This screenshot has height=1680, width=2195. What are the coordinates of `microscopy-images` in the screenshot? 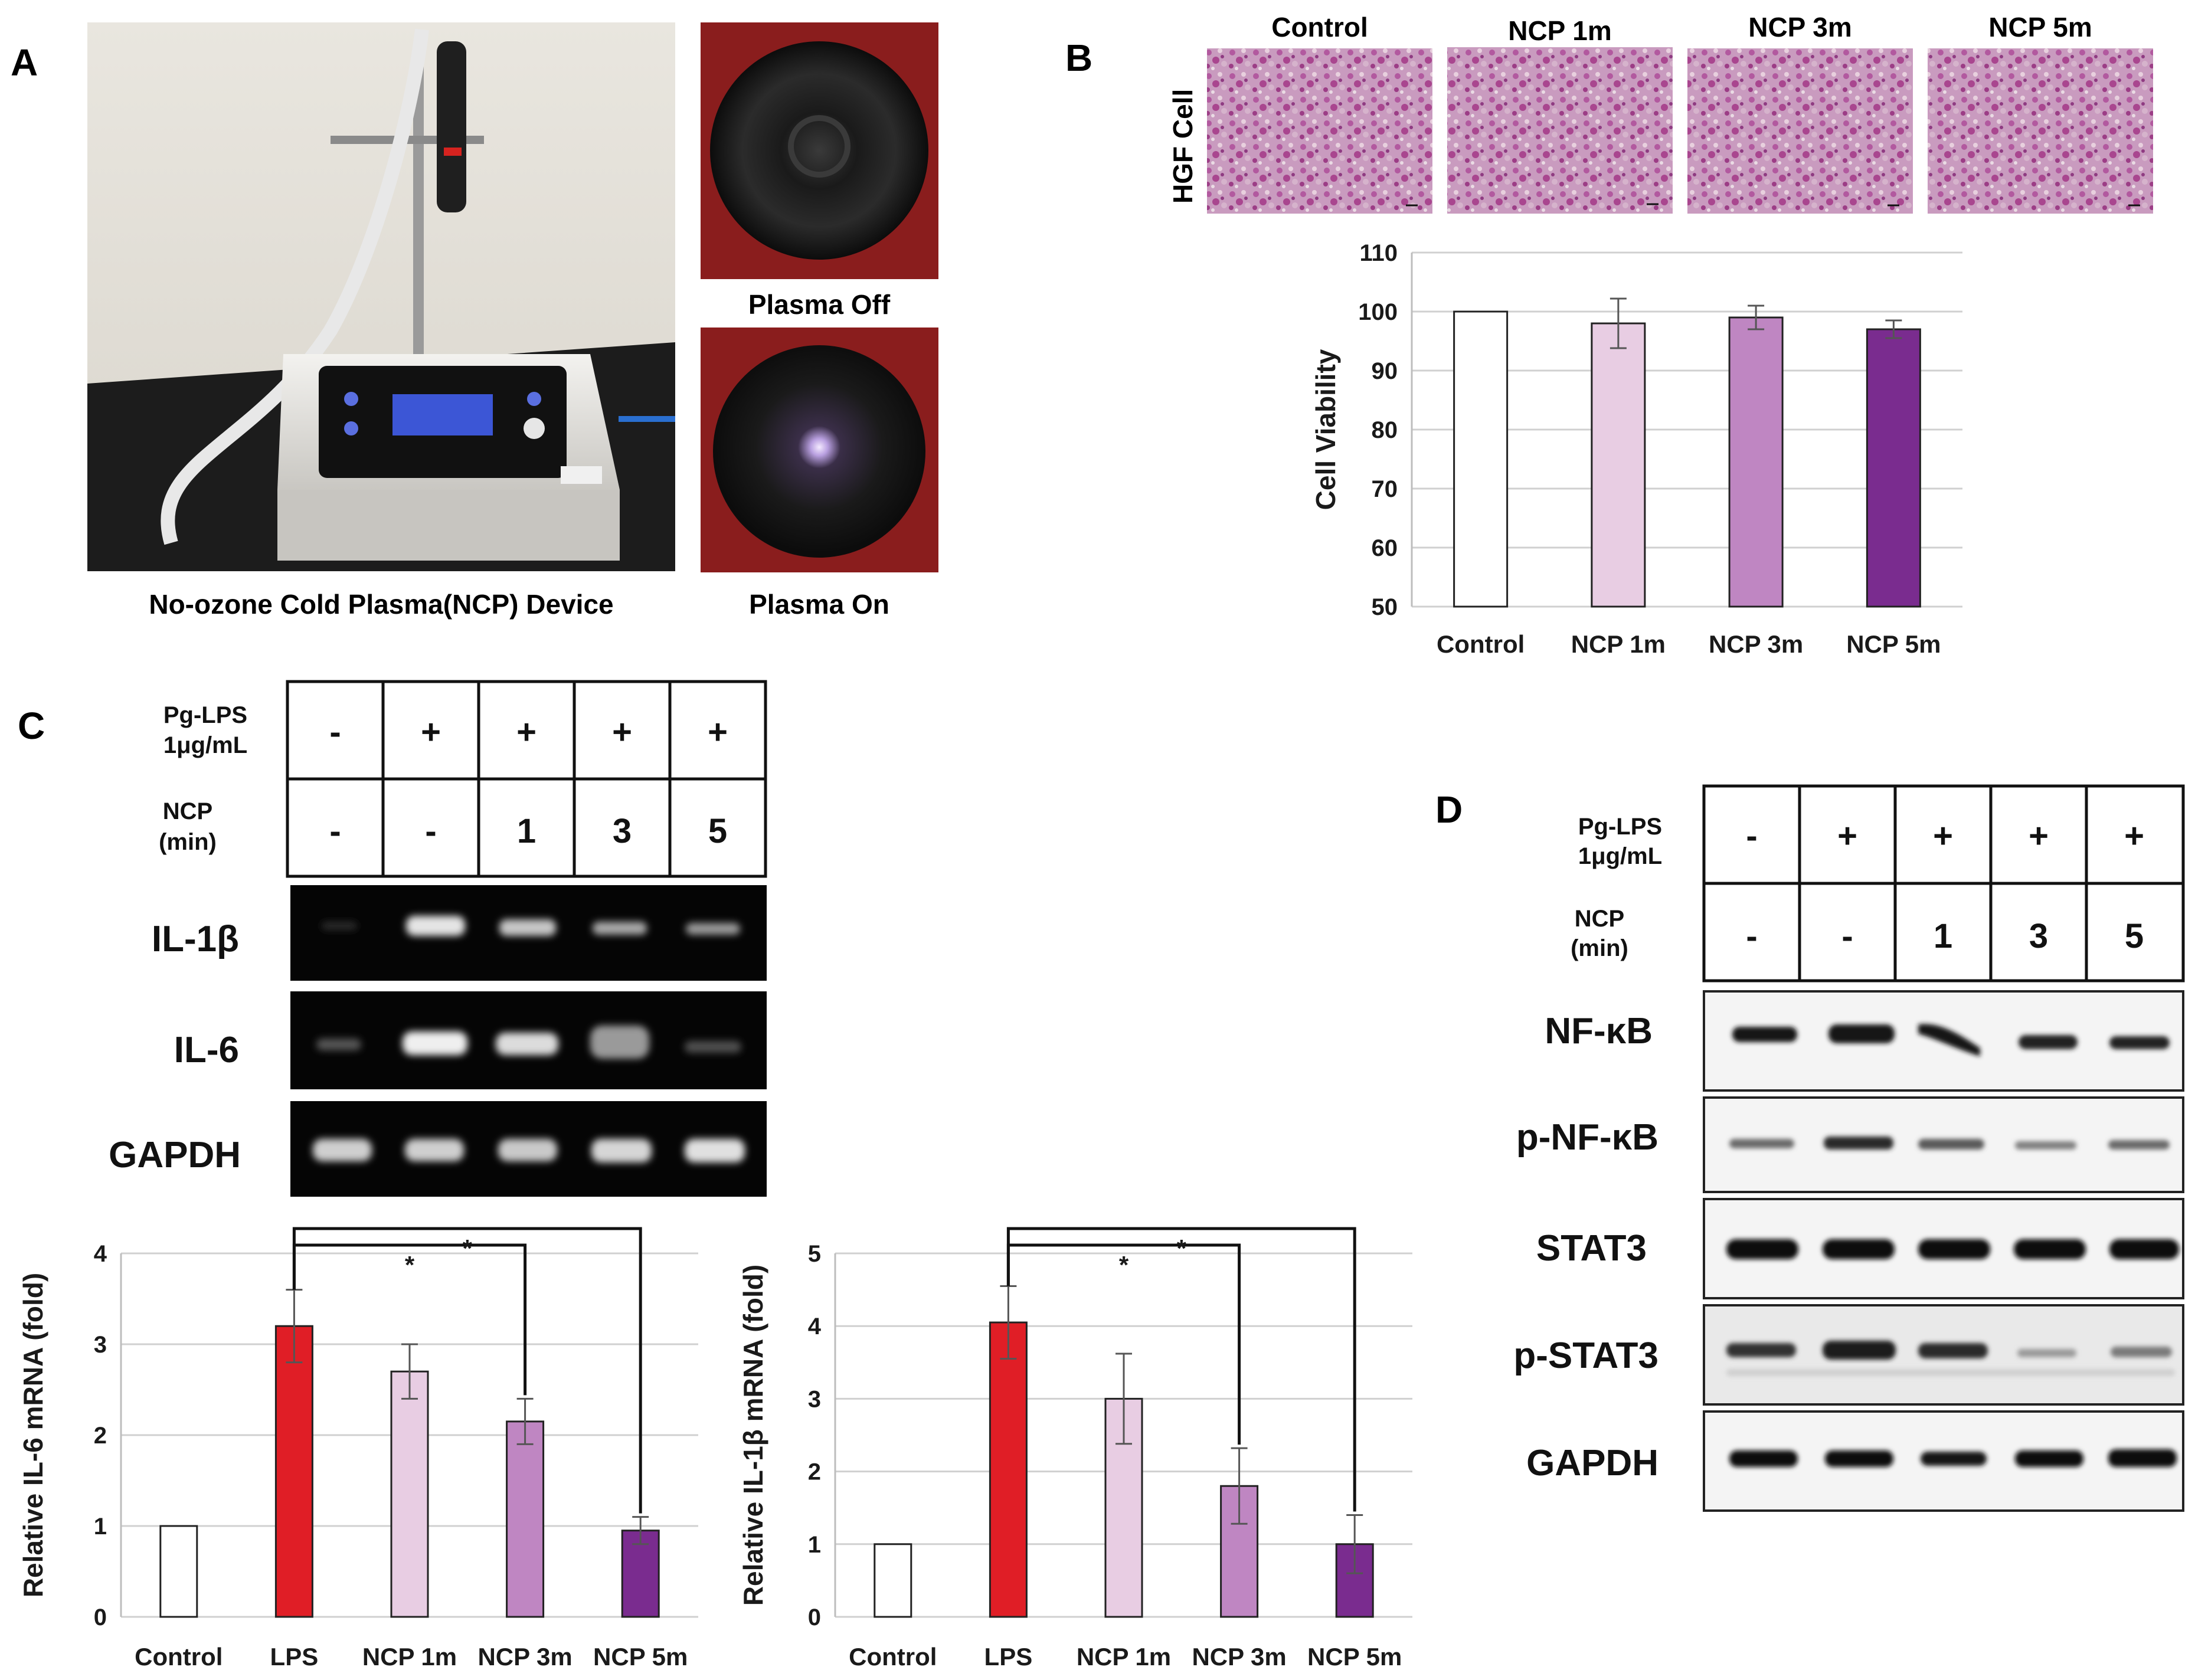 It's located at (1680, 130).